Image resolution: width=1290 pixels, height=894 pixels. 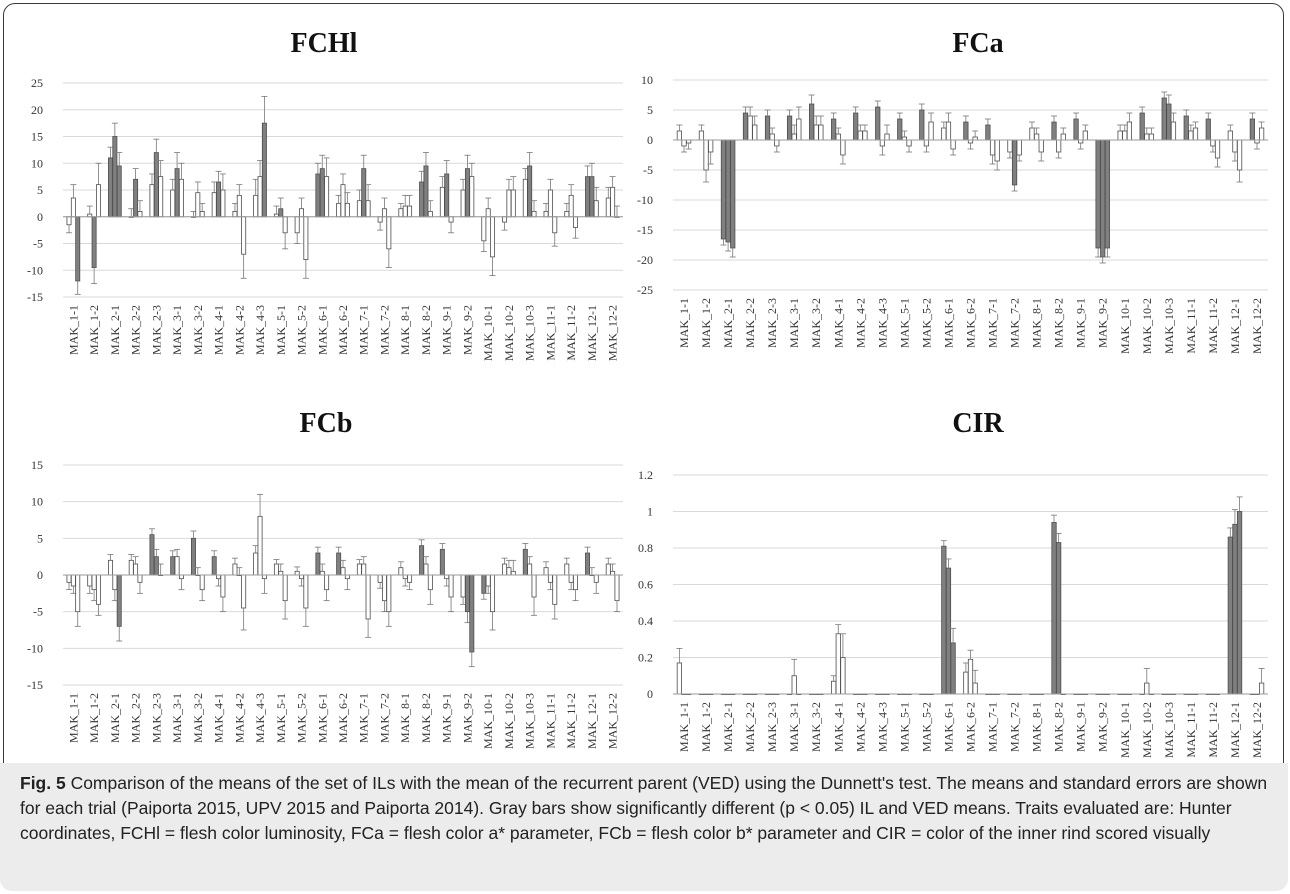 I want to click on x-tick-label: MAK_4-3, so click(x=260, y=330).